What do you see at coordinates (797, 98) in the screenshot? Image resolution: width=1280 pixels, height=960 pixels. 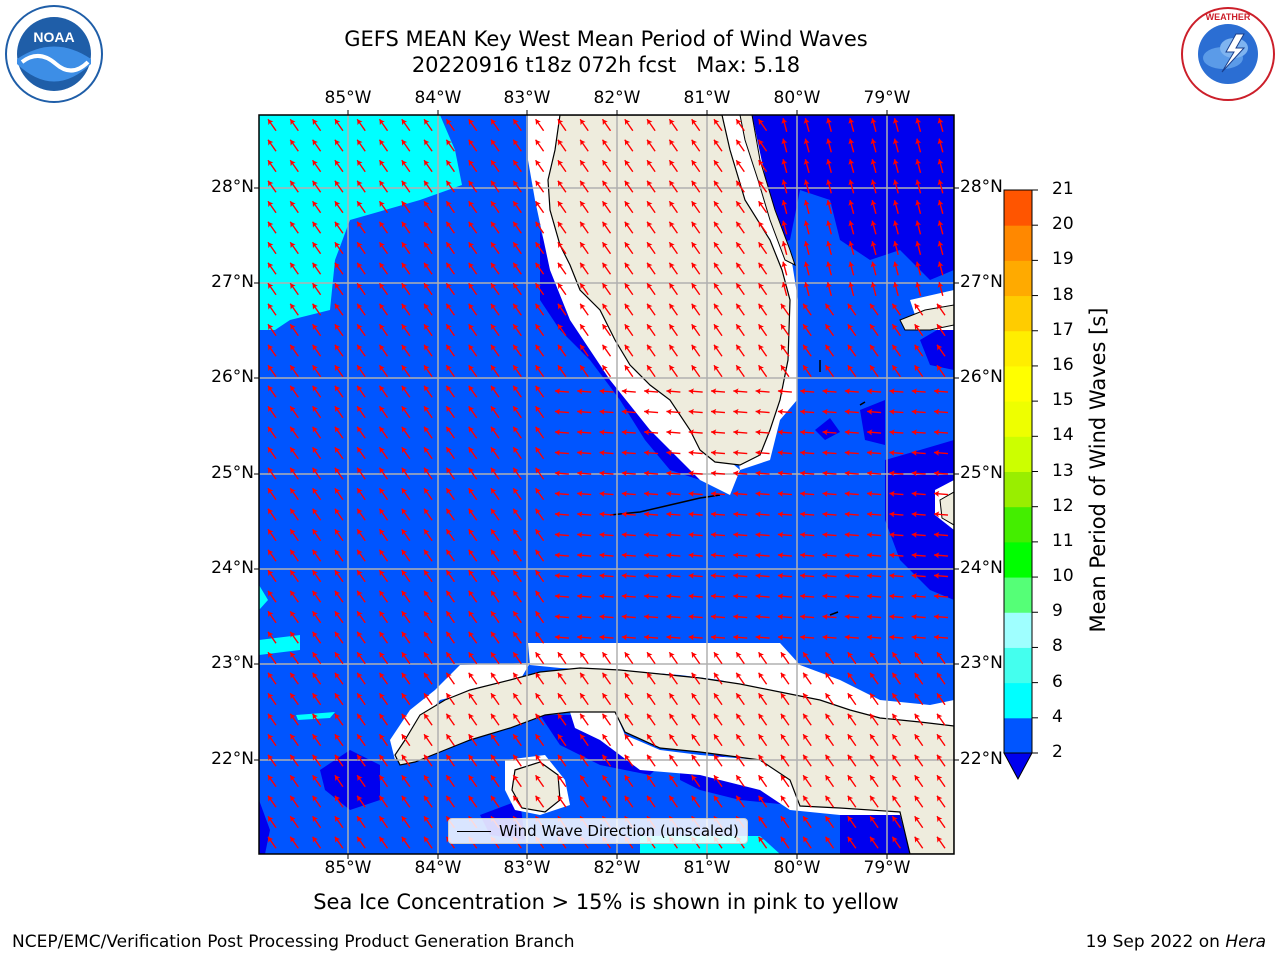 I see `lon-tick-top: 80°W` at bounding box center [797, 98].